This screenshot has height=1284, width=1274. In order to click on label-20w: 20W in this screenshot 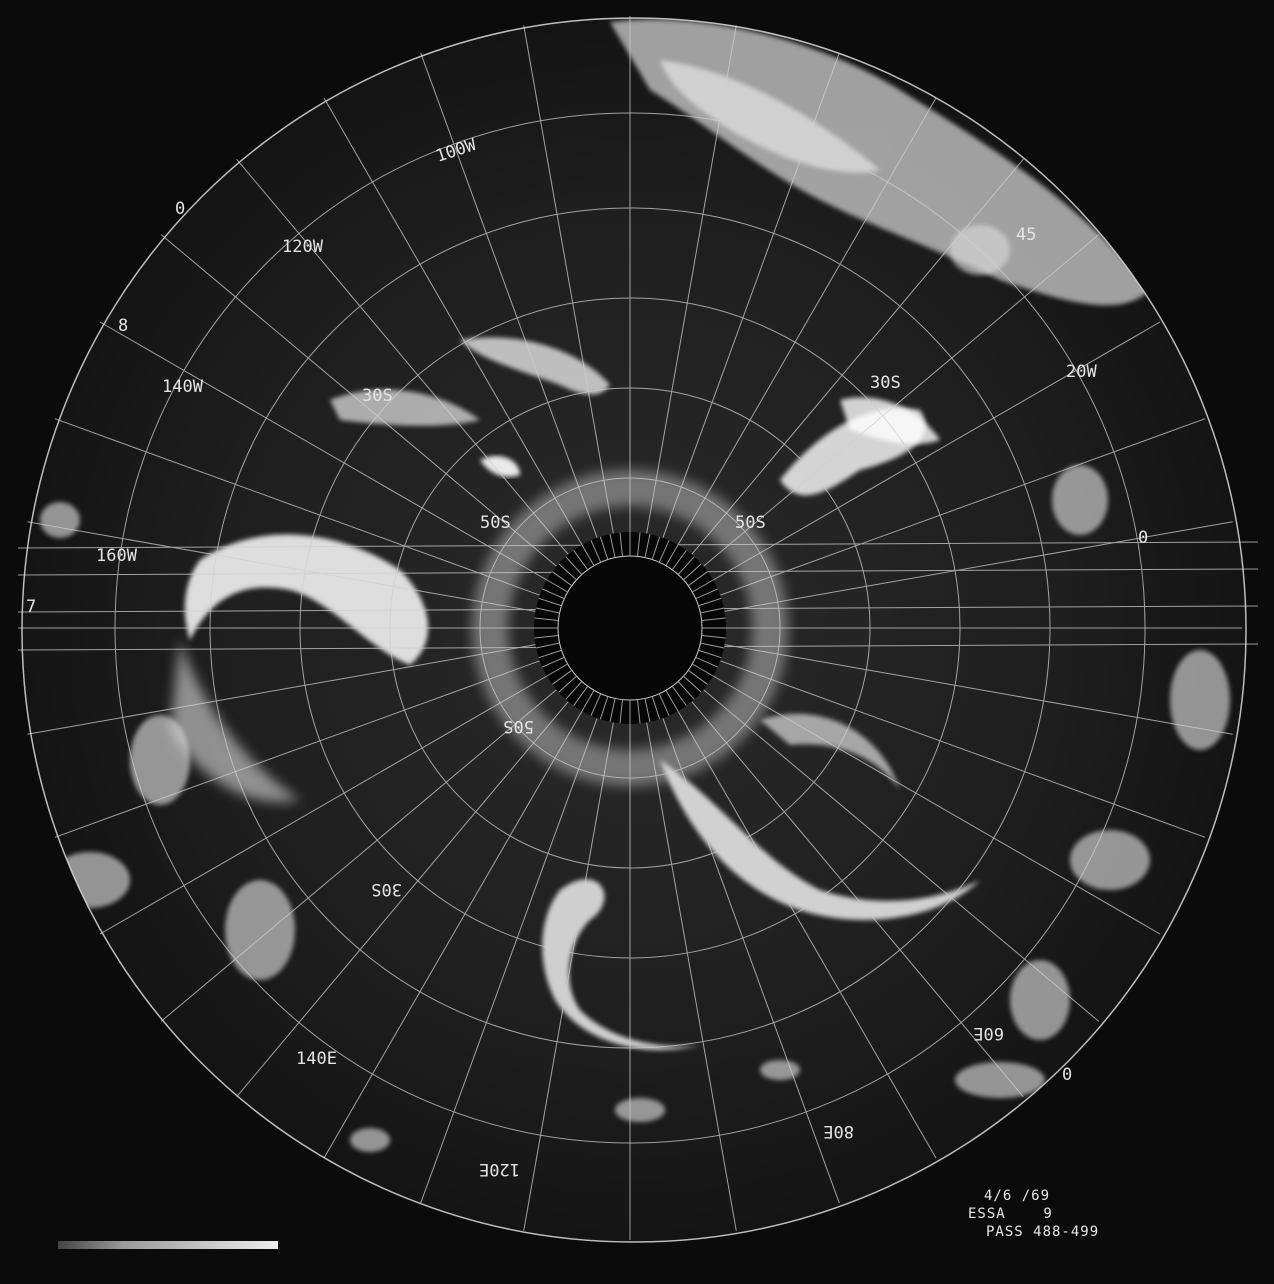, I will do `click(1081, 372)`.